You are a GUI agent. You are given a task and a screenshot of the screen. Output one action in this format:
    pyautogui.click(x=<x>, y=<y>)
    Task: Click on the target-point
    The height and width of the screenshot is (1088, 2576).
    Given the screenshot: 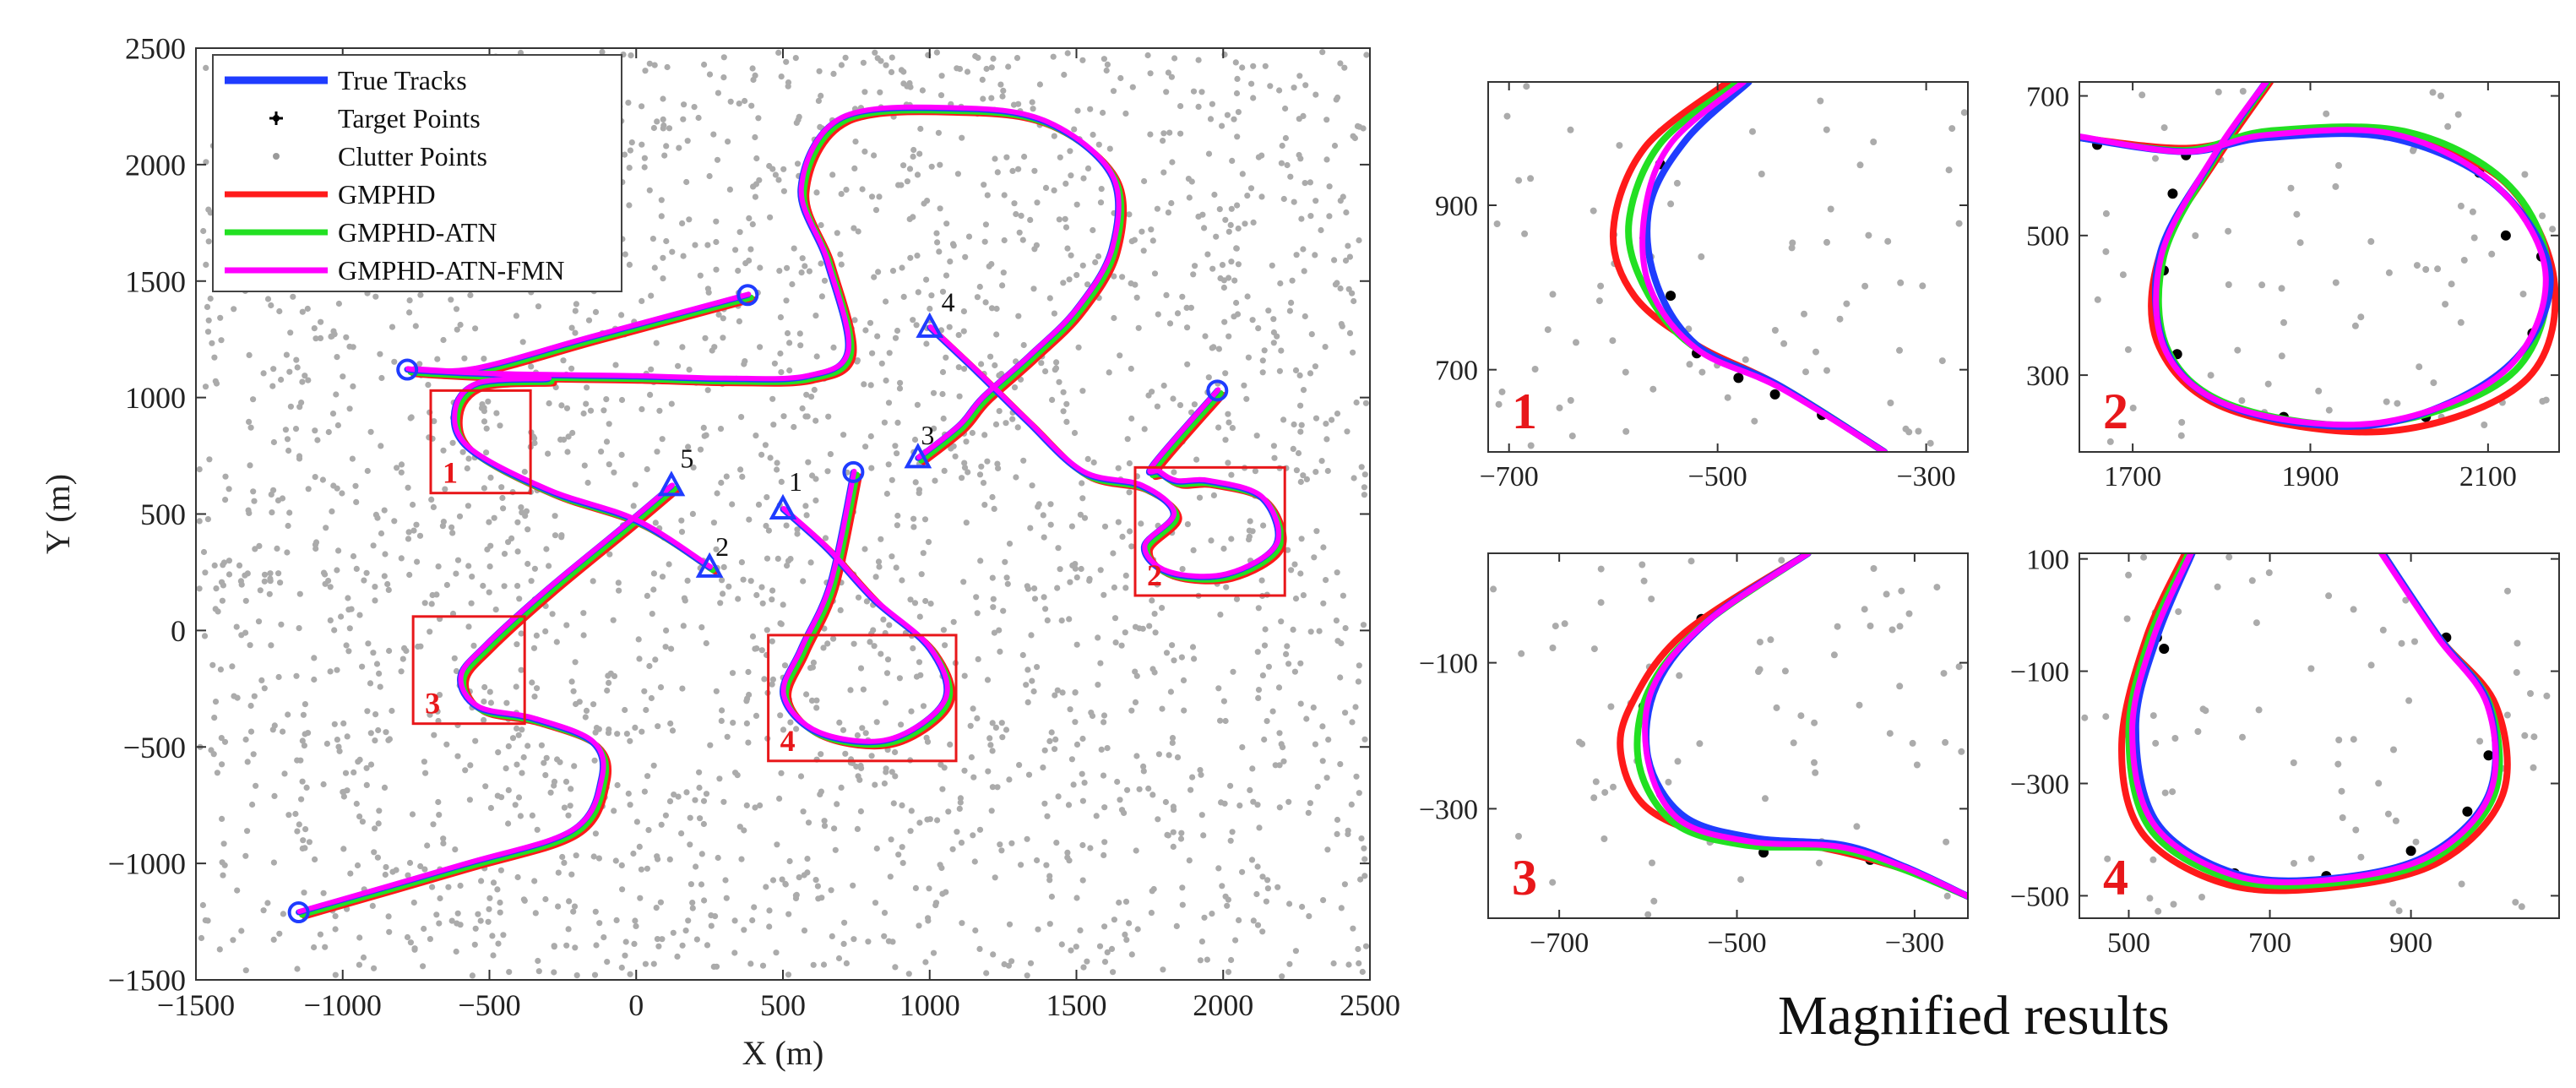 What is the action you would take?
    pyautogui.click(x=2467, y=811)
    